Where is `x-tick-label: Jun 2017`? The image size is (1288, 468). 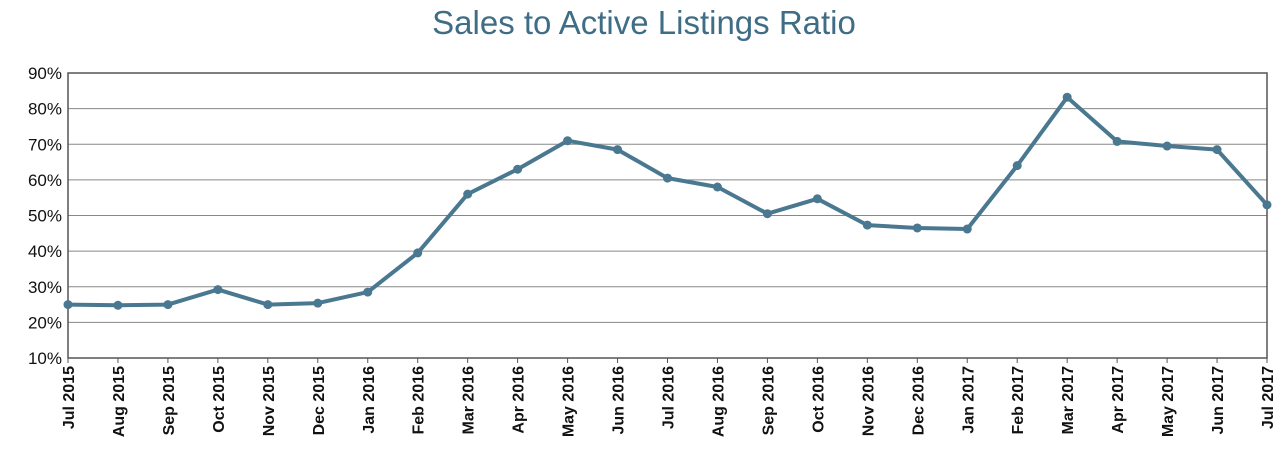
x-tick-label: Jun 2017 is located at coordinates (1218, 400).